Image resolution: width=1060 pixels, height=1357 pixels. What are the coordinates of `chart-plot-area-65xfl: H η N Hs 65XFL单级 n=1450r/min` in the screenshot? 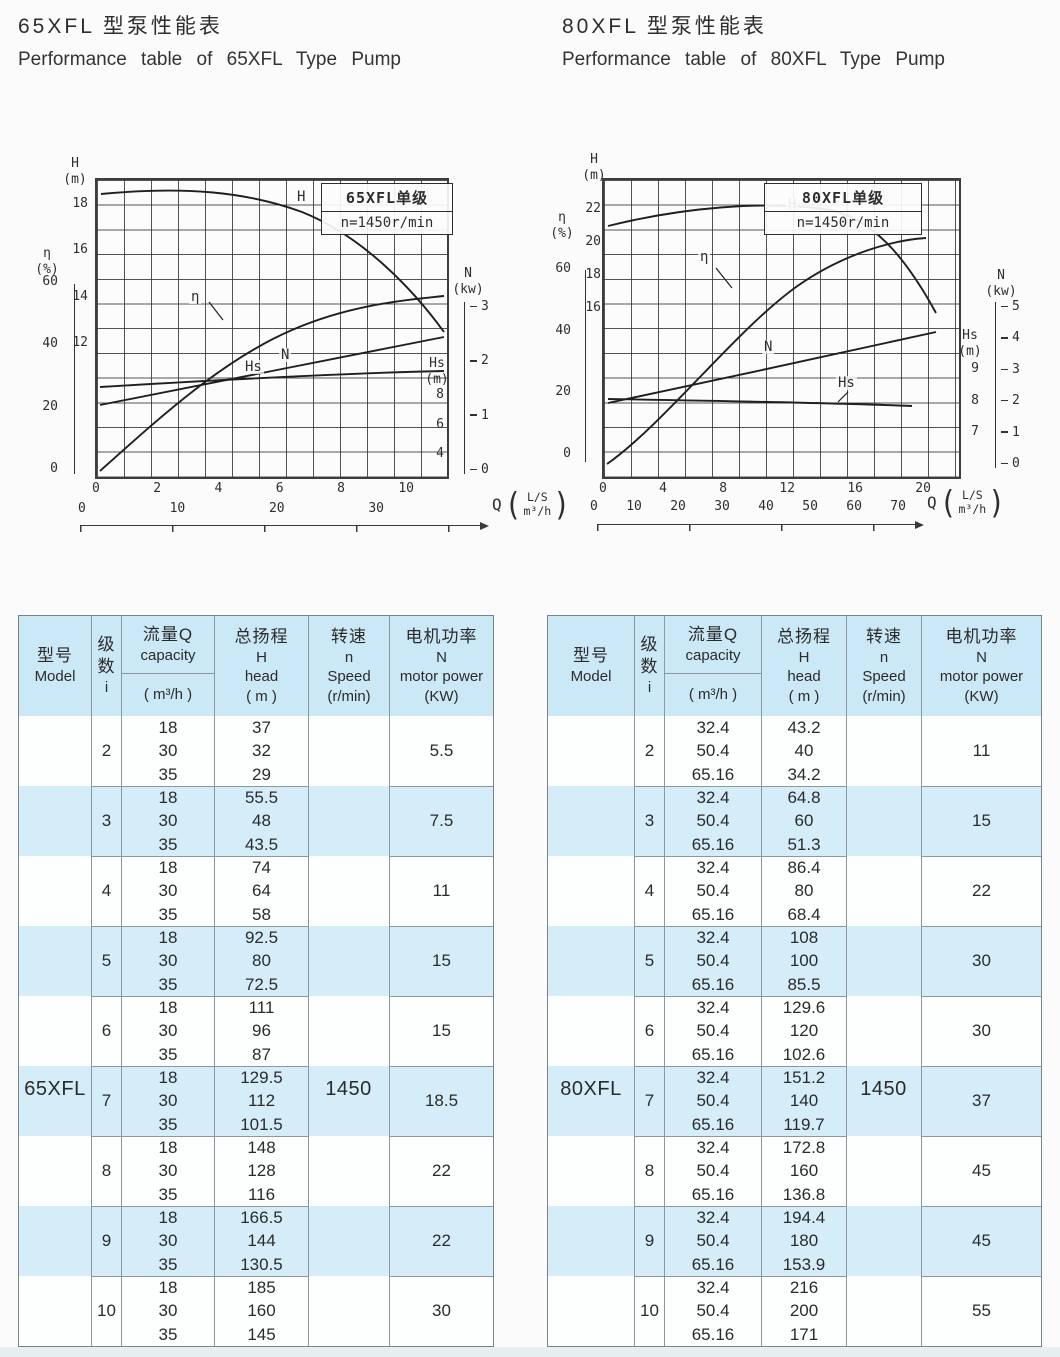 It's located at (274, 328).